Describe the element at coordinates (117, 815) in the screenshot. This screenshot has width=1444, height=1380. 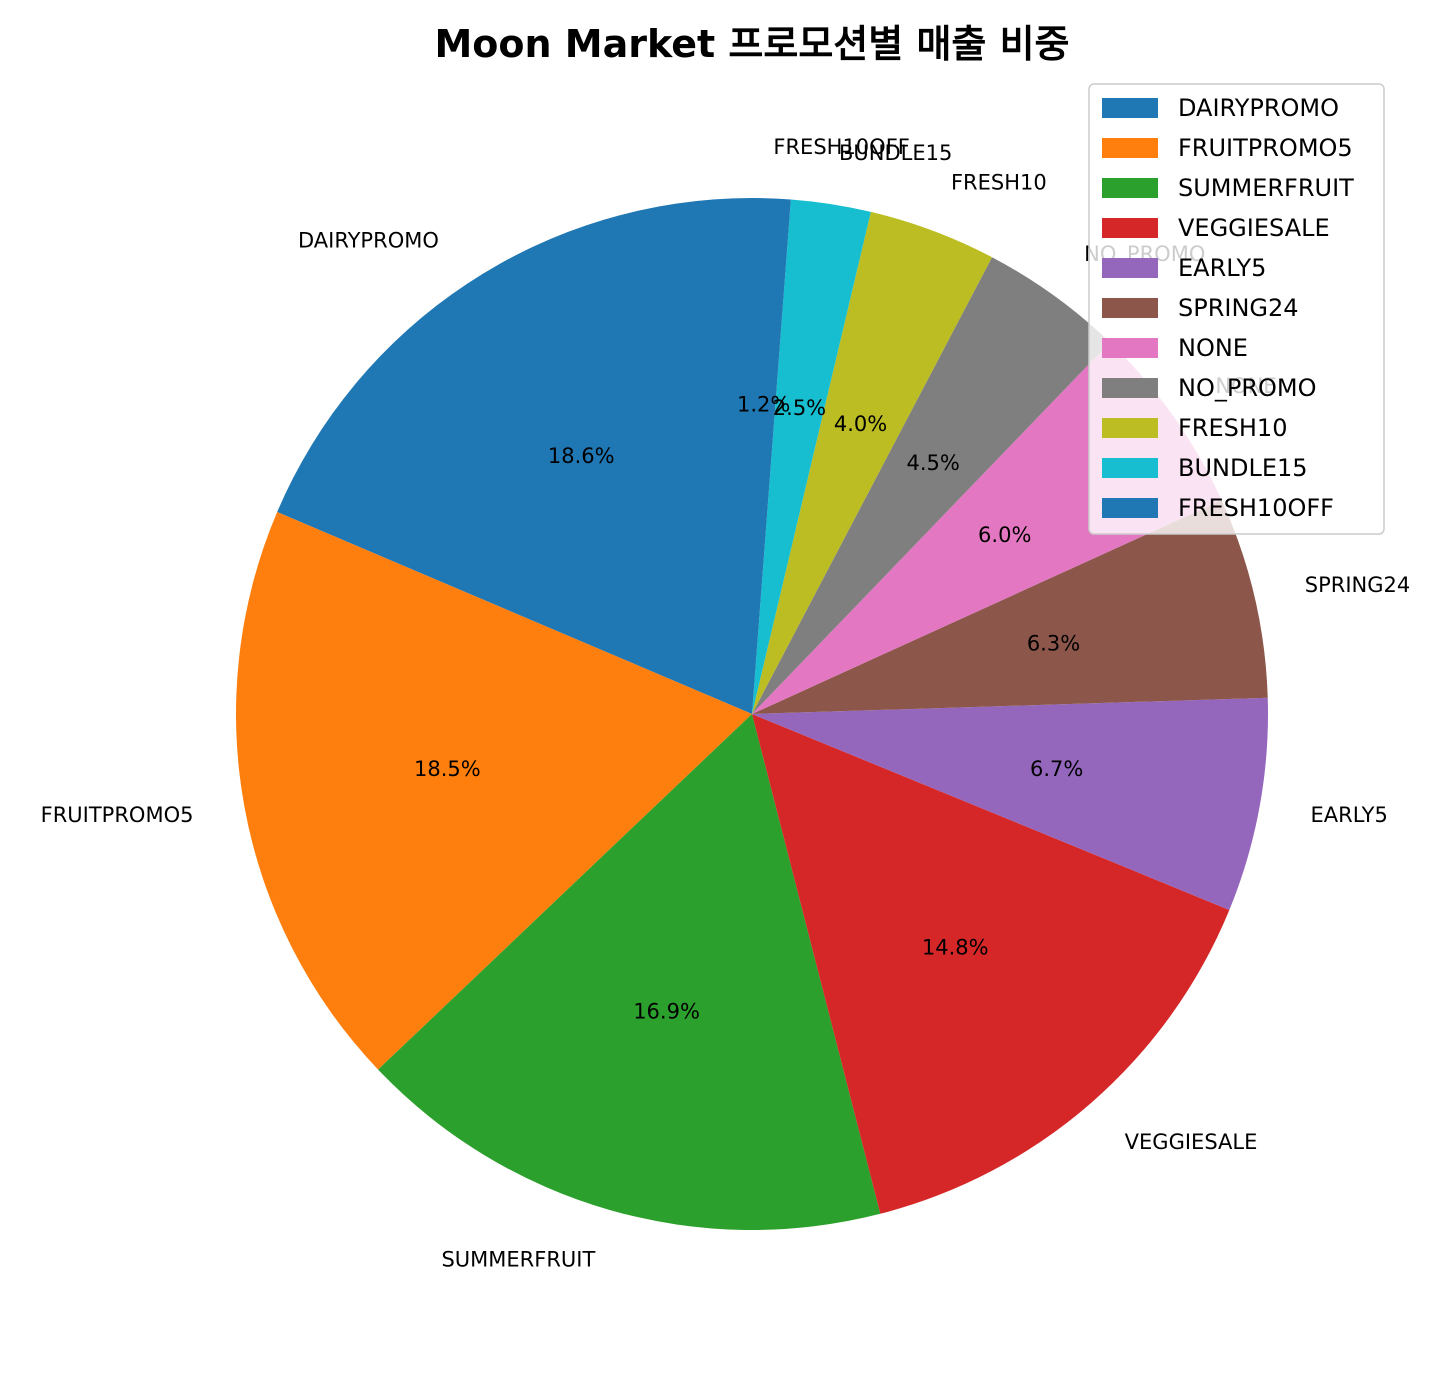
I see `slice-label-fruitpromo5: FRUITPROMO5` at that location.